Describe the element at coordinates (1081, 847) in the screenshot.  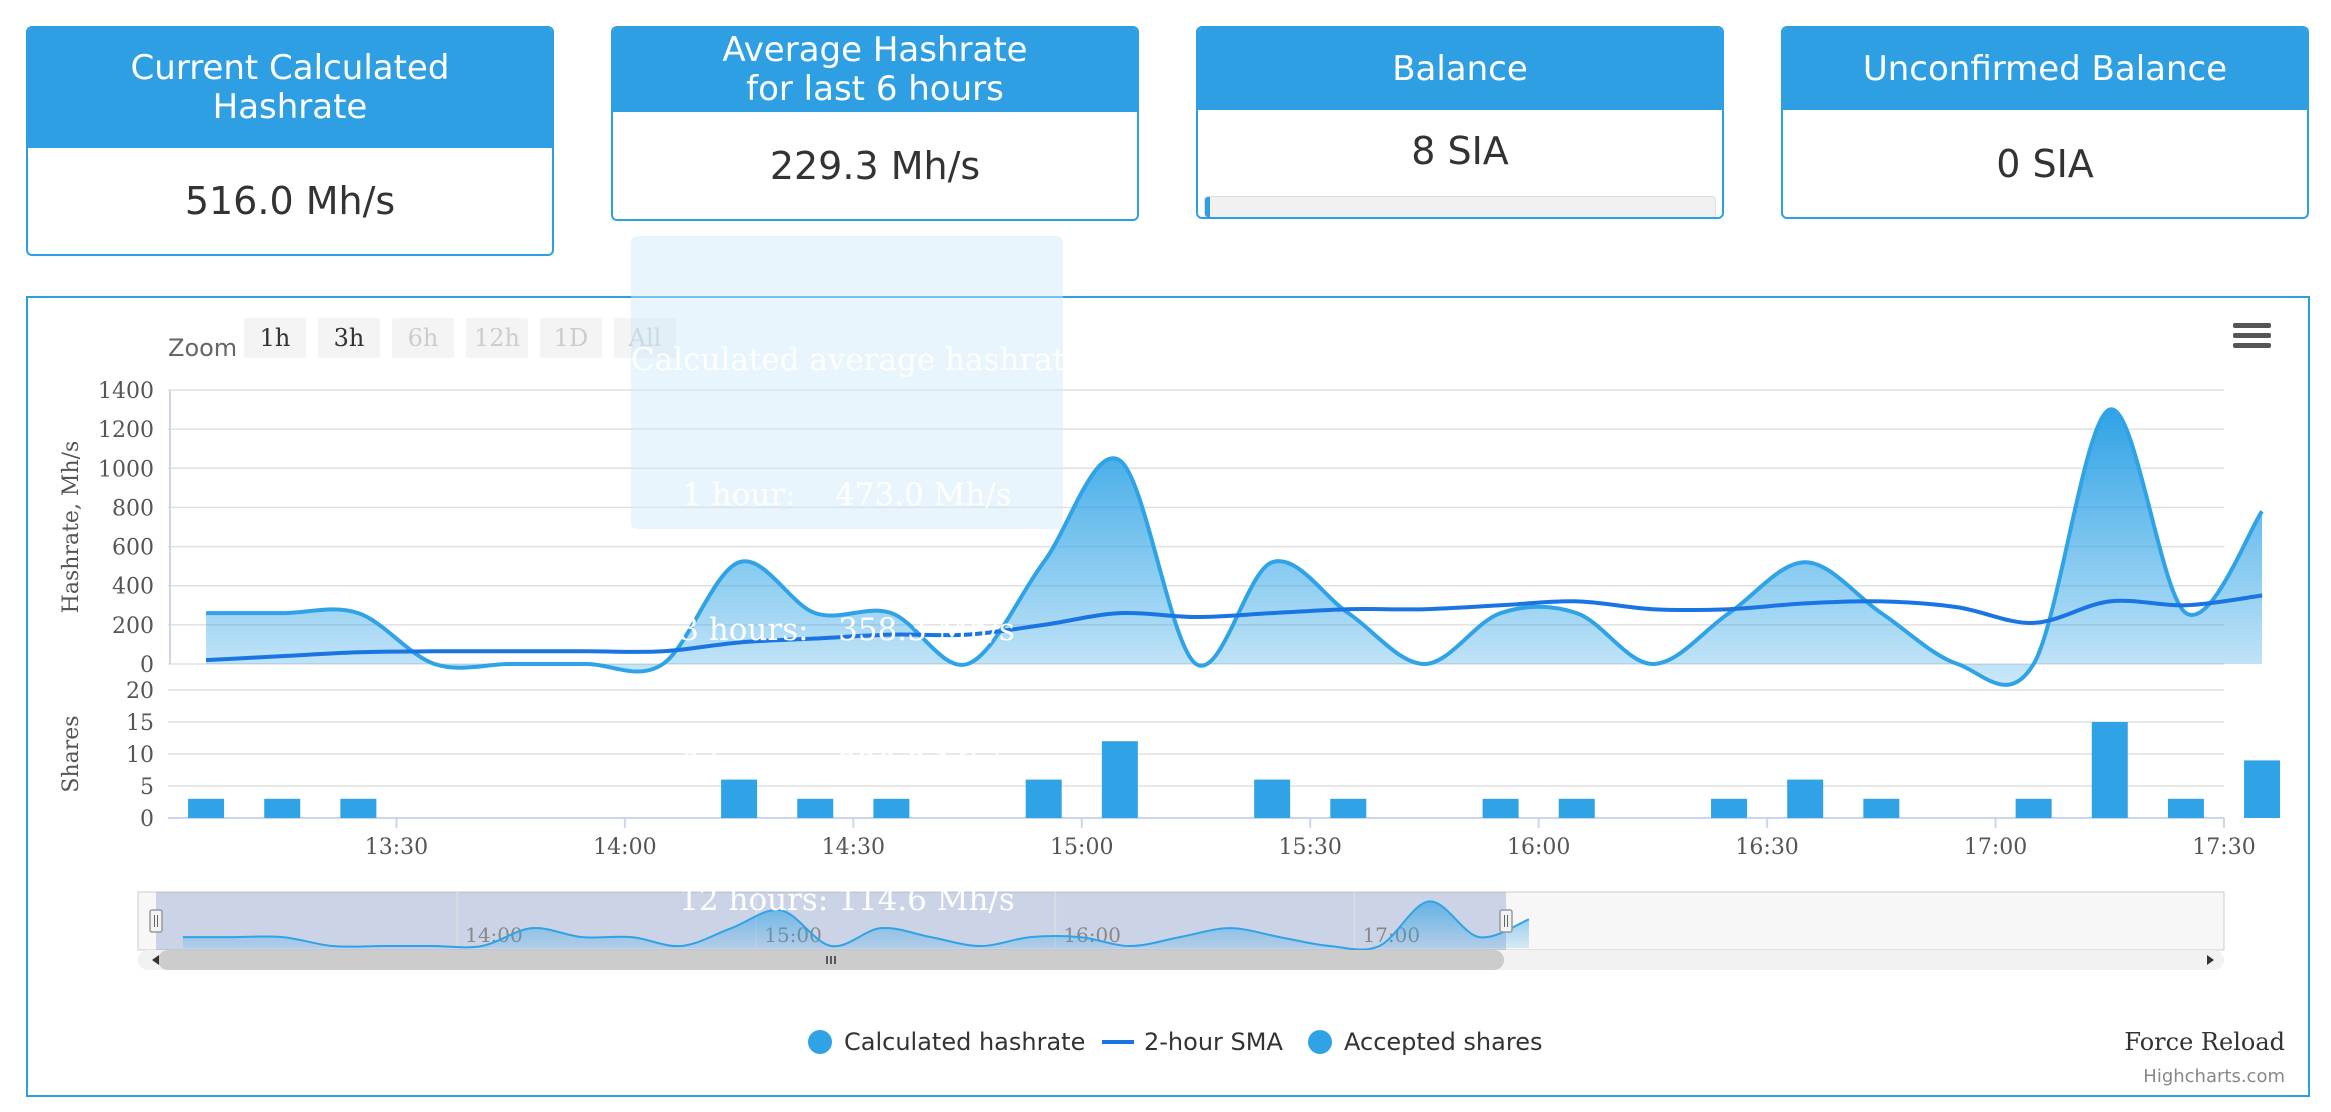
I see `x-tick-label: 15:00` at that location.